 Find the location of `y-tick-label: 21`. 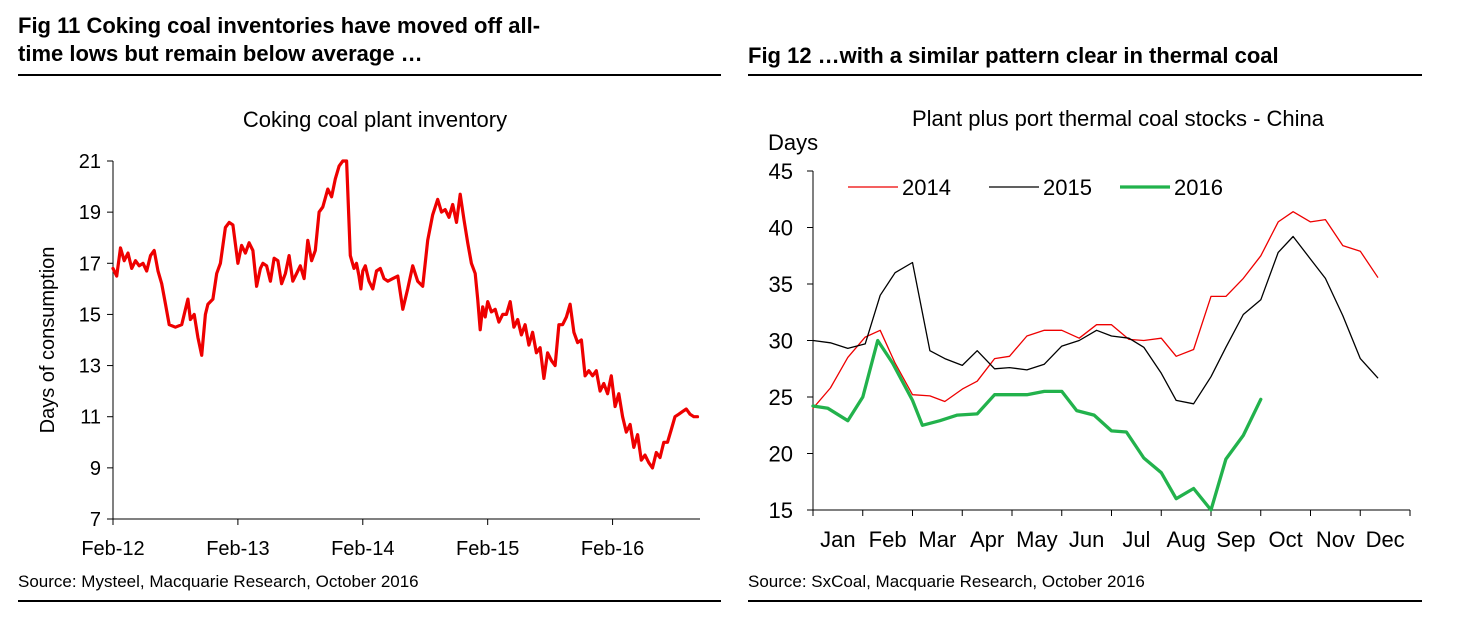

y-tick-label: 21 is located at coordinates (90, 162).